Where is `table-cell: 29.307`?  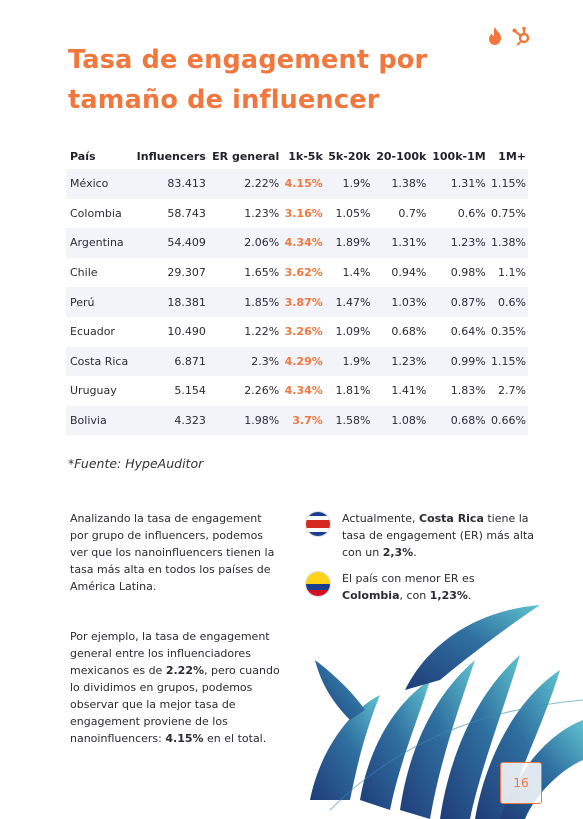 table-cell: 29.307 is located at coordinates (186, 273).